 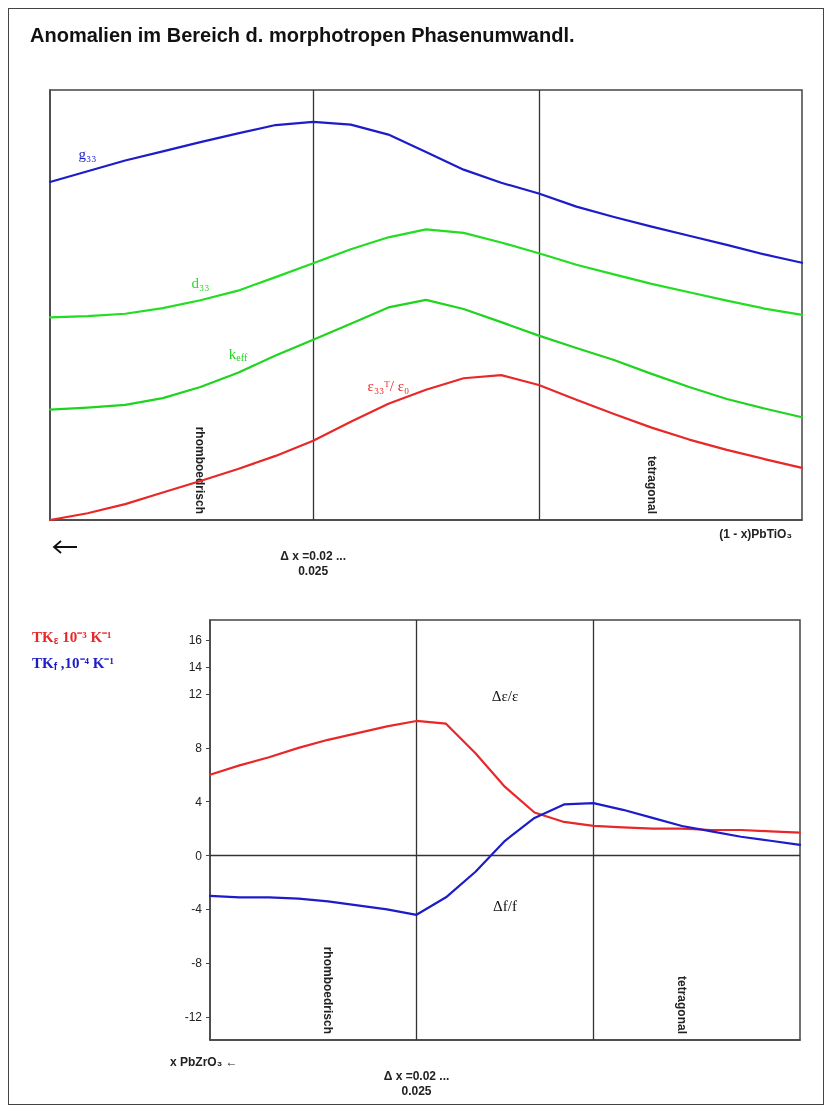 What do you see at coordinates (195, 667) in the screenshot?
I see `y-tick-label: 14` at bounding box center [195, 667].